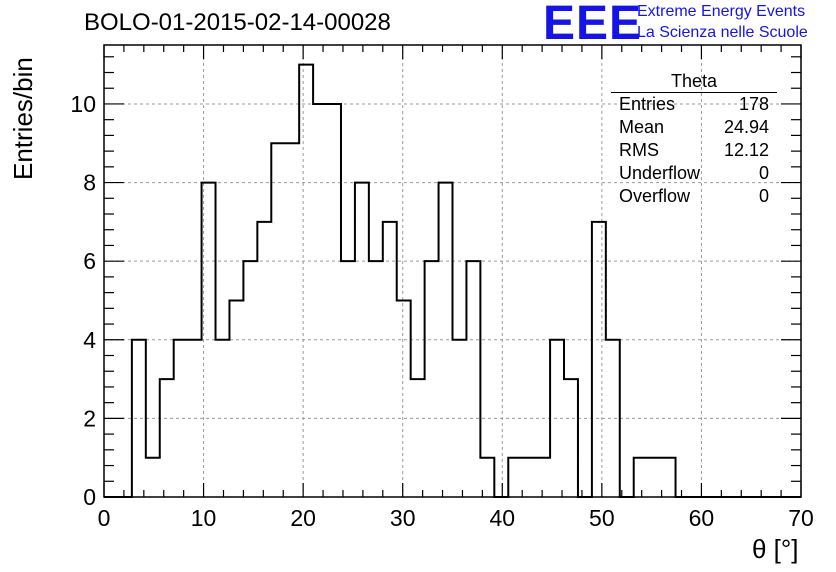  Describe the element at coordinates (647, 104) in the screenshot. I see `stats-label: Entries` at that location.